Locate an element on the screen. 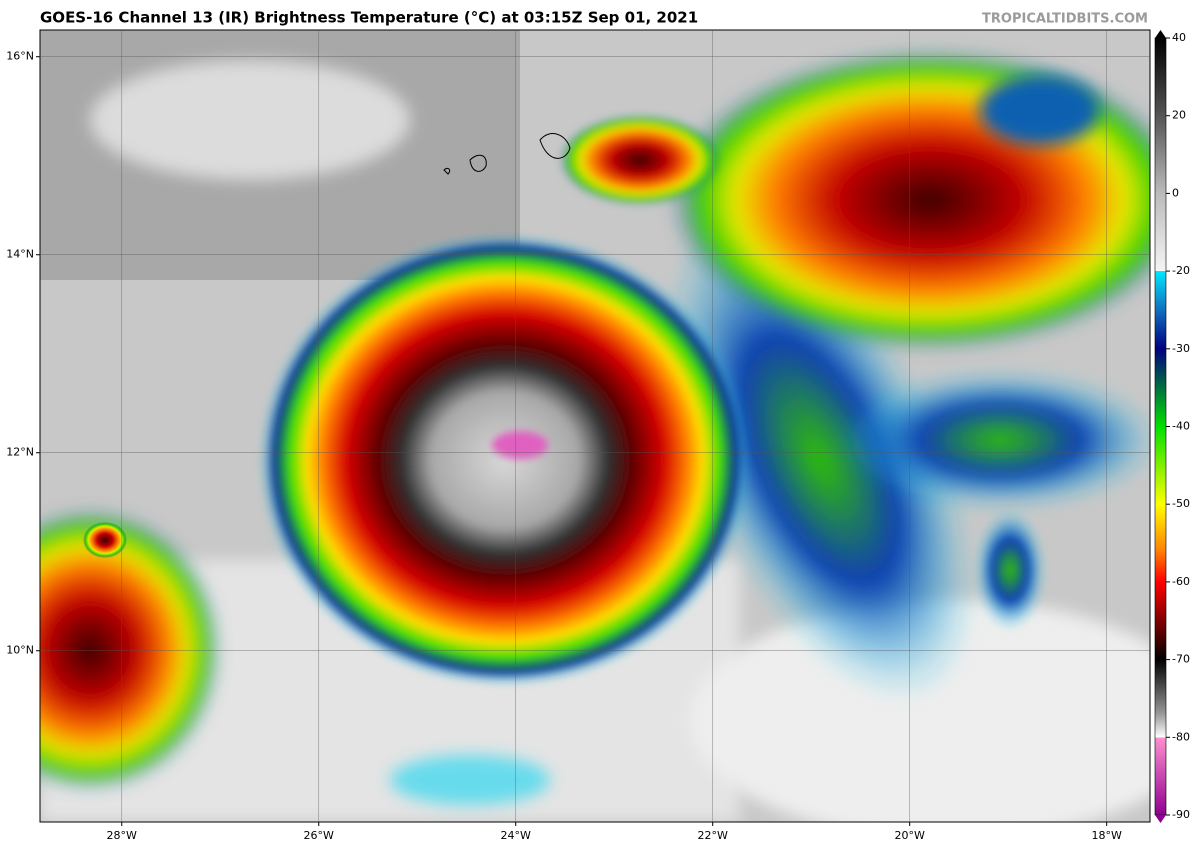 Image resolution: width=1200 pixels, height=845 pixels. x-tick-label: 18°W is located at coordinates (1106, 835).